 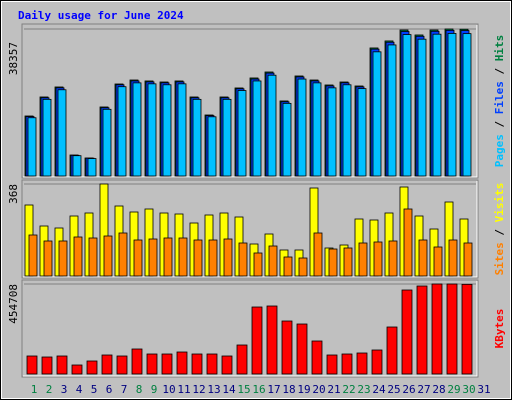 I want to click on chart-title: Daily usage for June 2024, so click(x=101, y=15).